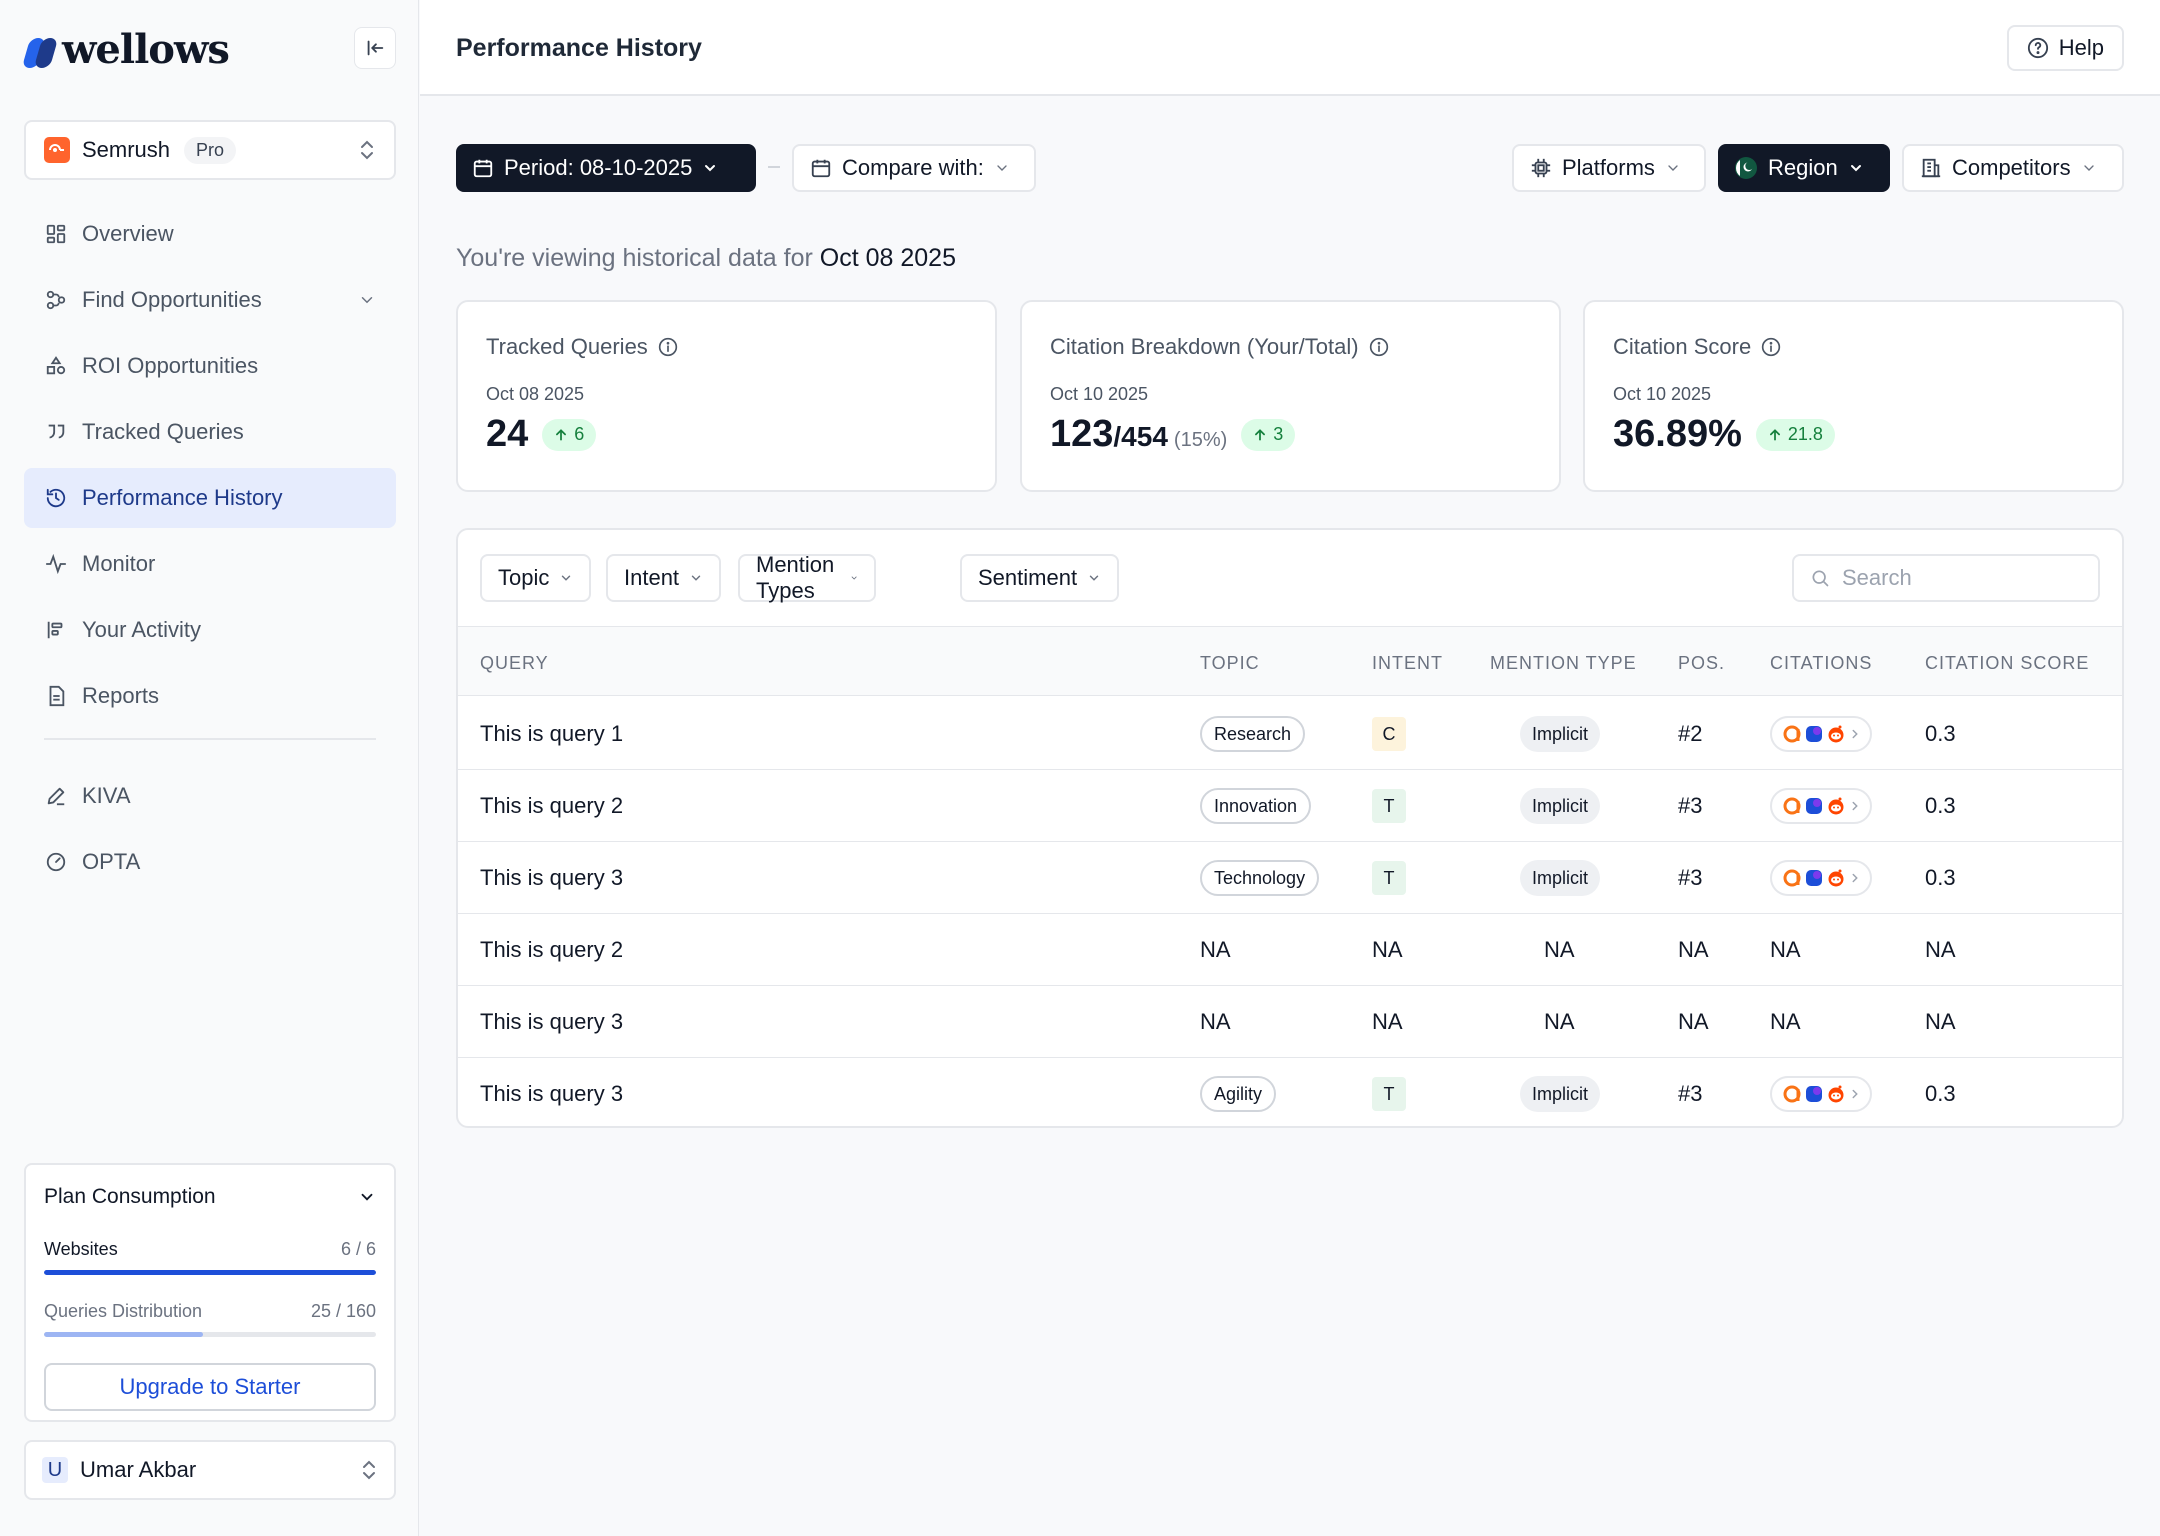  I want to click on help-label: Help, so click(2081, 47).